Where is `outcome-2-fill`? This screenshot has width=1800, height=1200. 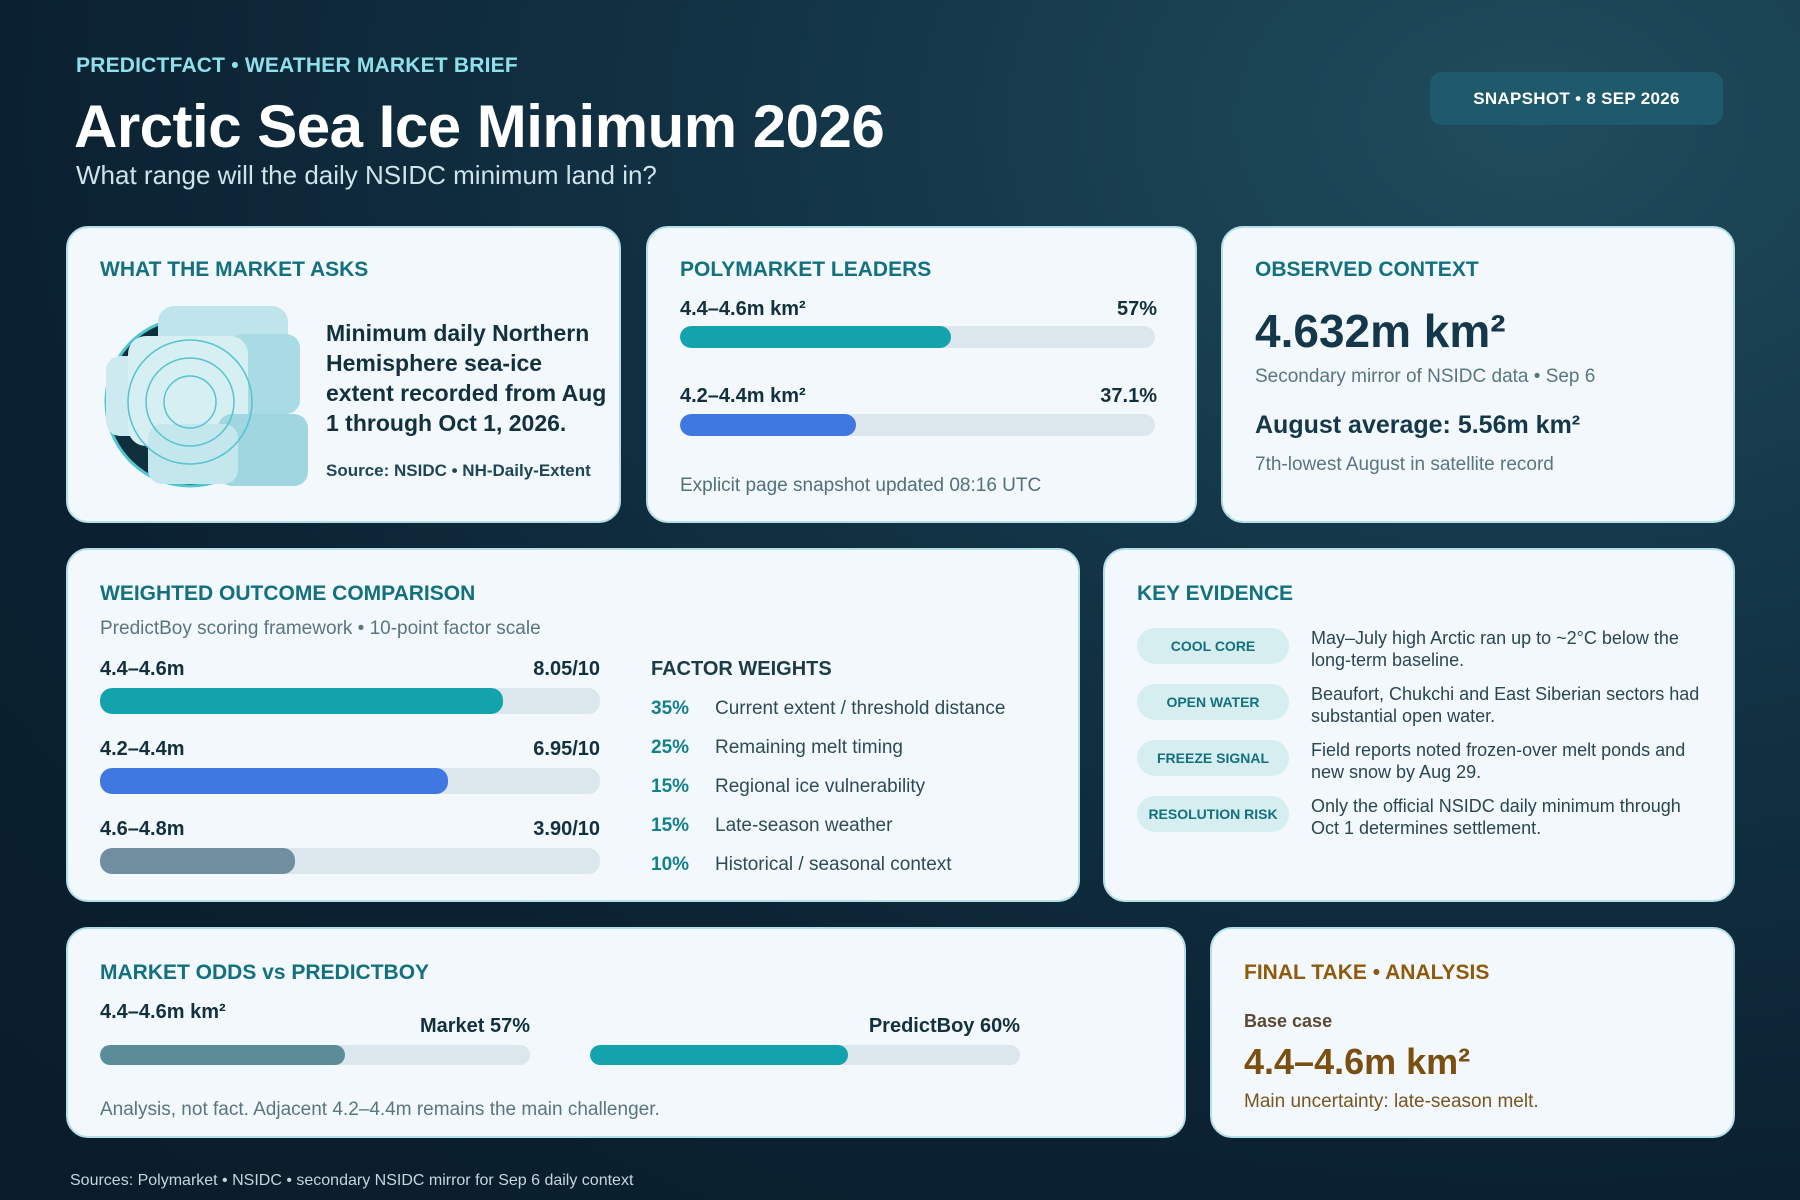
outcome-2-fill is located at coordinates (274, 781).